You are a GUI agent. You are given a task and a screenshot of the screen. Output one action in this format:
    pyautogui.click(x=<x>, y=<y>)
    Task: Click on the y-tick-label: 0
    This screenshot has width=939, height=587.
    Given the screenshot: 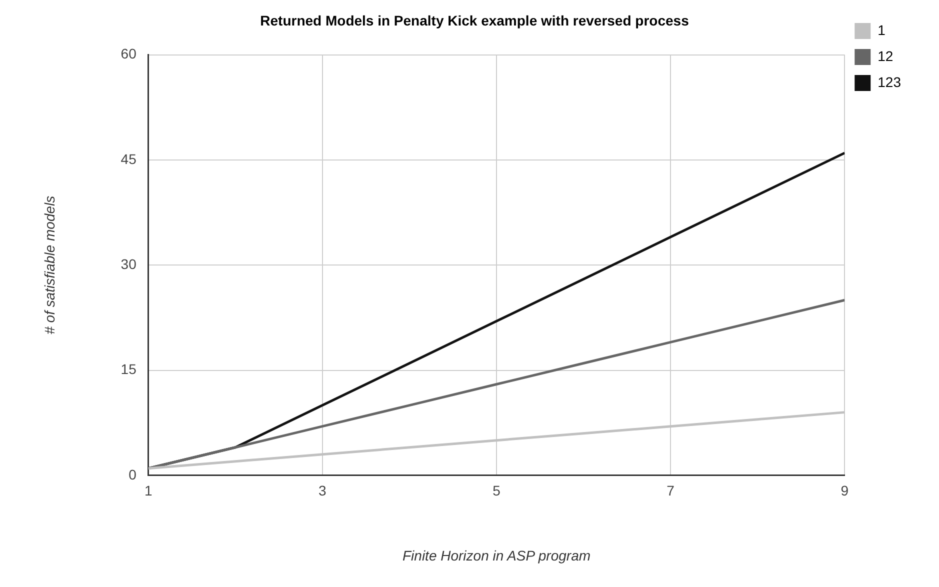 What is the action you would take?
    pyautogui.click(x=132, y=474)
    